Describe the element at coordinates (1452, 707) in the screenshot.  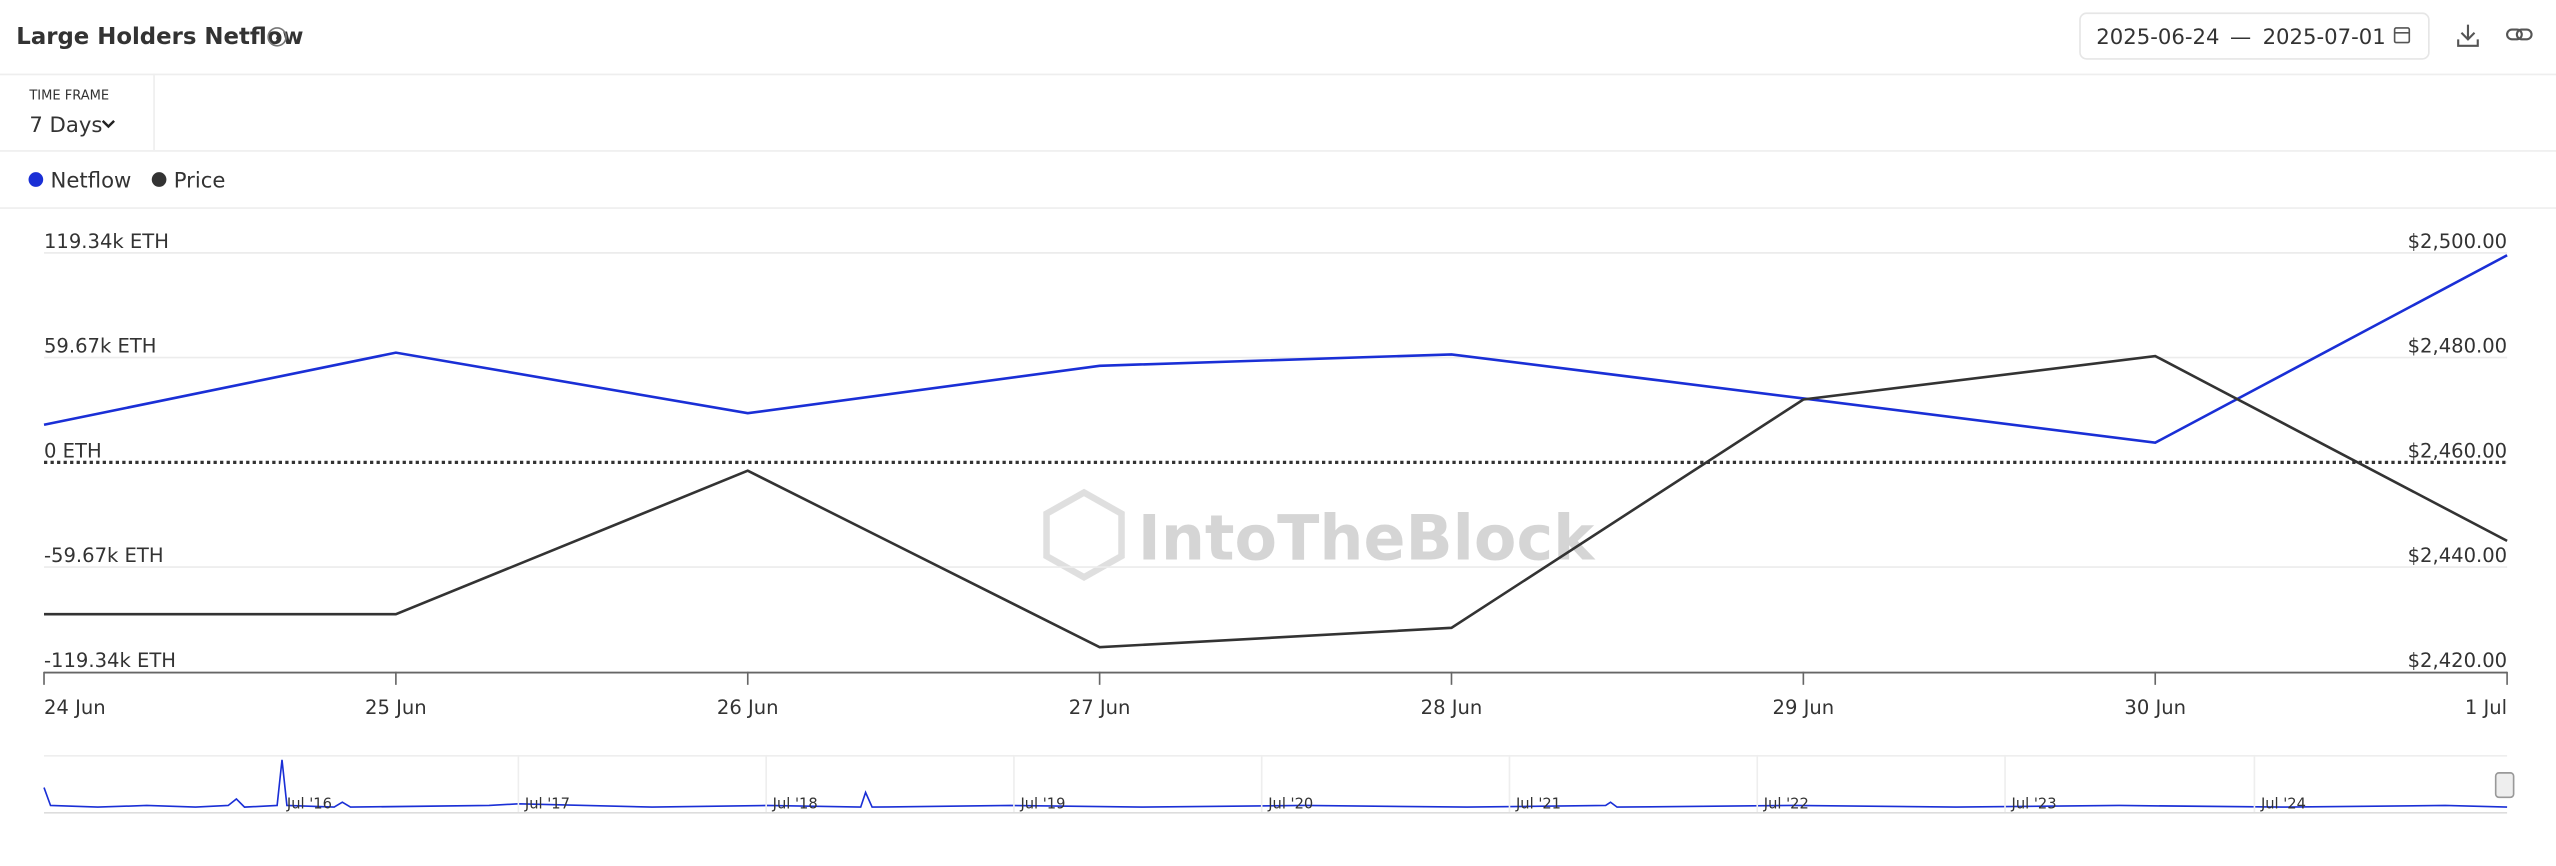
I see `x-tick-label: 28 Jun` at that location.